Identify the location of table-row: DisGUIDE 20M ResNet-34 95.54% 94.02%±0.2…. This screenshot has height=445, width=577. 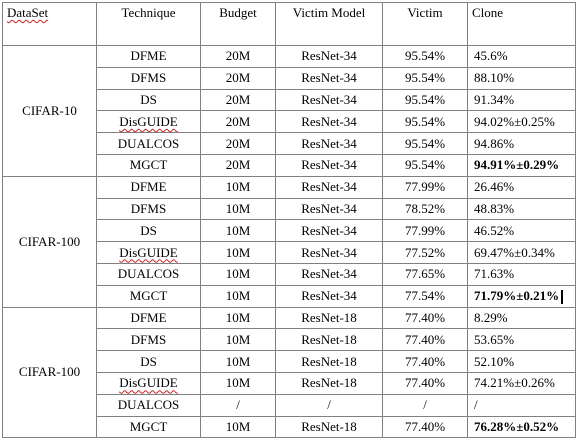
(289, 122).